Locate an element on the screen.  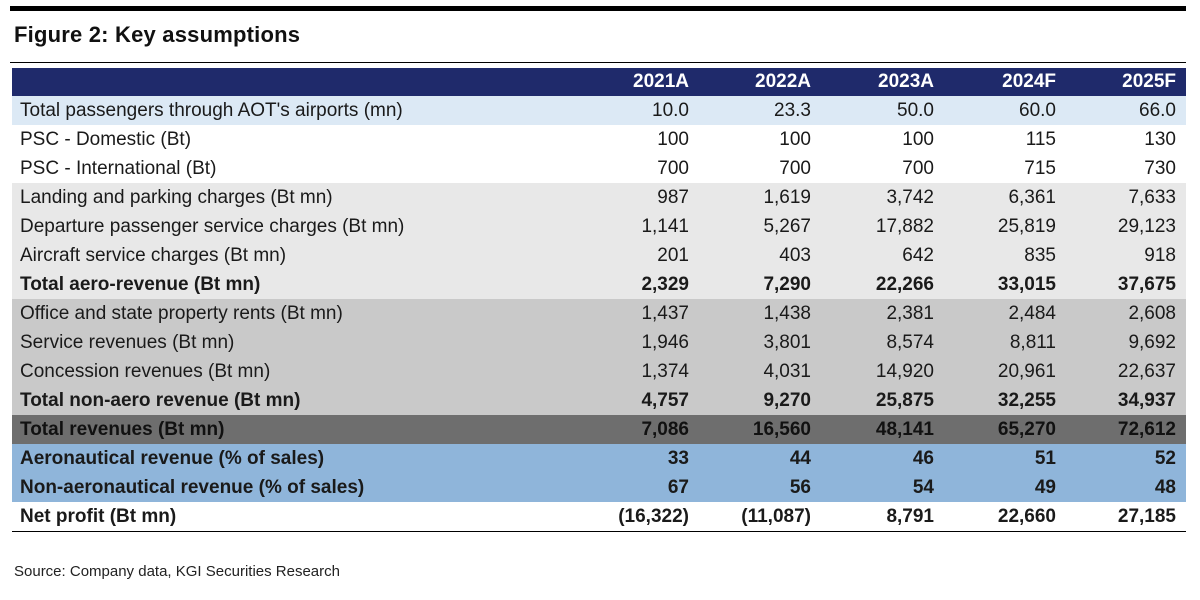
cell-value: 33,015 is located at coordinates (1005, 284).